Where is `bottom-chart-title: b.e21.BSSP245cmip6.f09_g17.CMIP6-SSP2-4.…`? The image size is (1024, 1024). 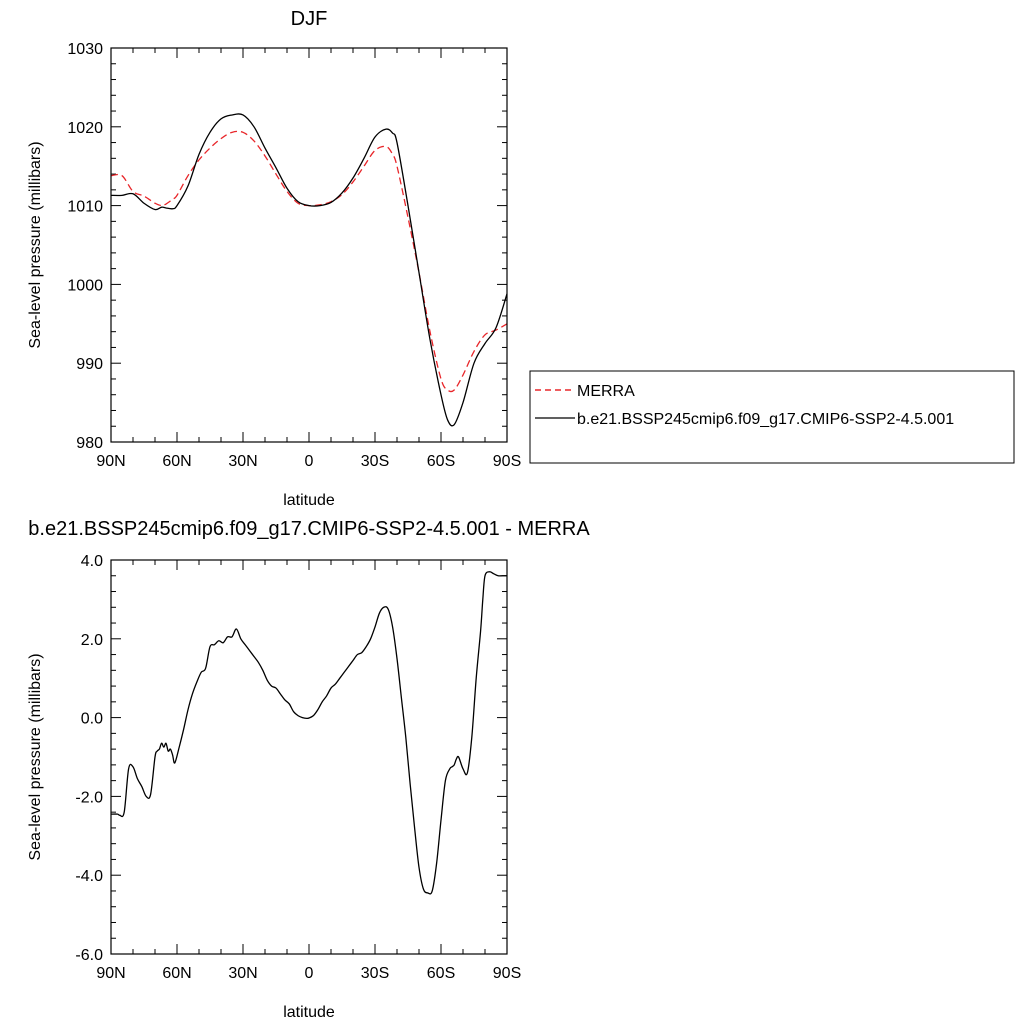 bottom-chart-title: b.e21.BSSP245cmip6.f09_g17.CMIP6-SSP2-4.… is located at coordinates (309, 529).